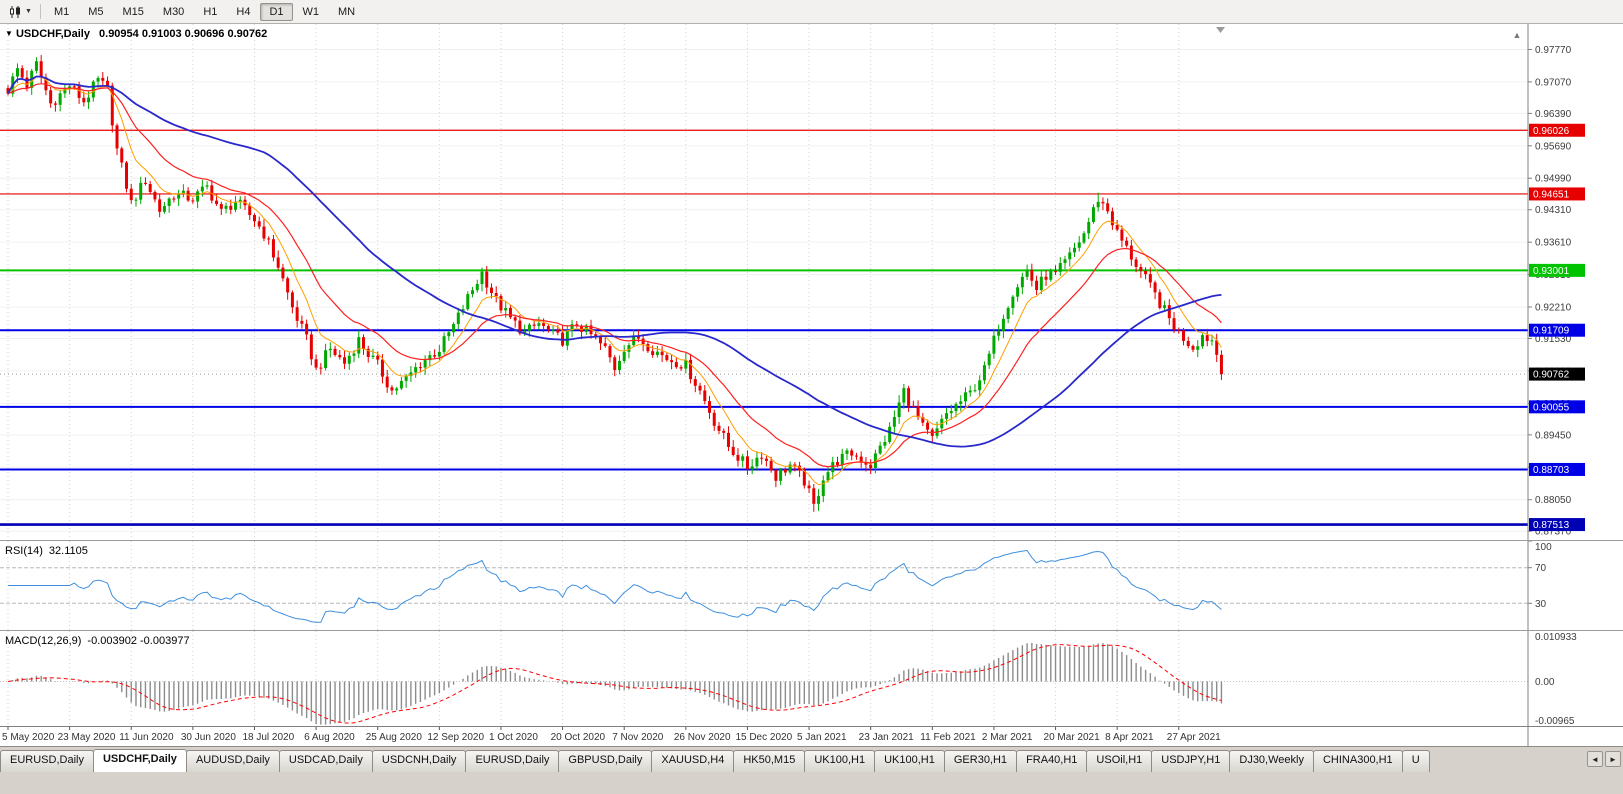 The width and height of the screenshot is (1623, 794). Describe the element at coordinates (605, 761) in the screenshot. I see `chart-tab-gbpusd-daily: GBPUSD,Daily` at that location.